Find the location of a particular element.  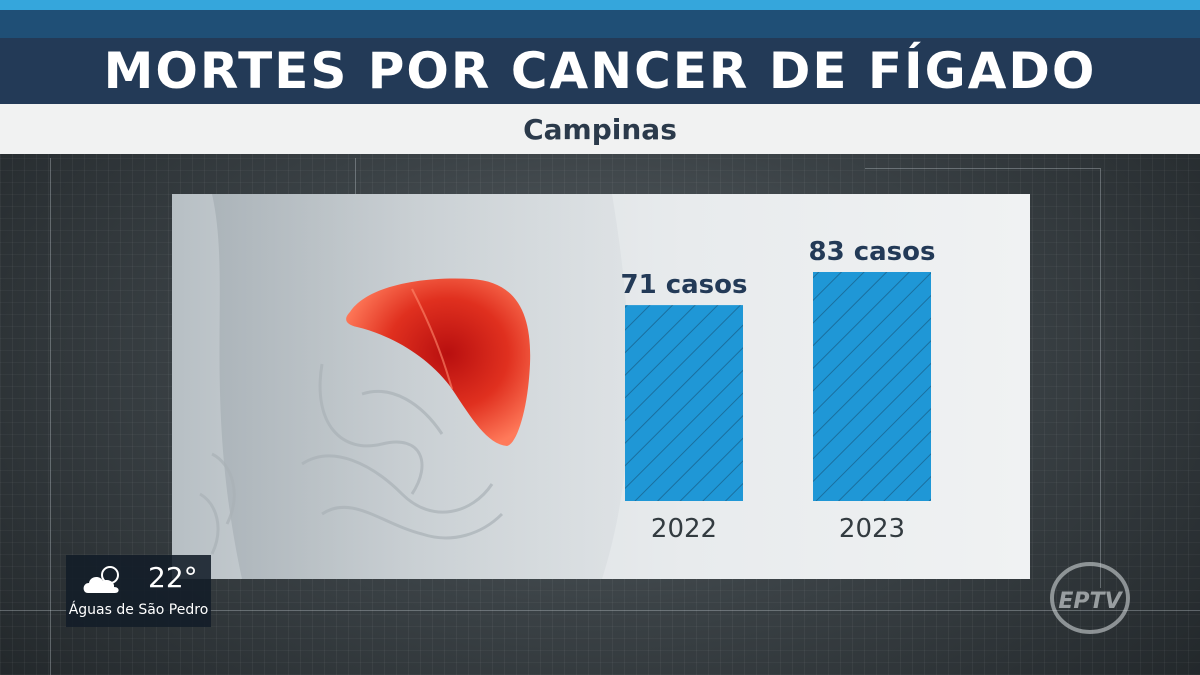

data-label-2023: 83 casos is located at coordinates (871, 252).